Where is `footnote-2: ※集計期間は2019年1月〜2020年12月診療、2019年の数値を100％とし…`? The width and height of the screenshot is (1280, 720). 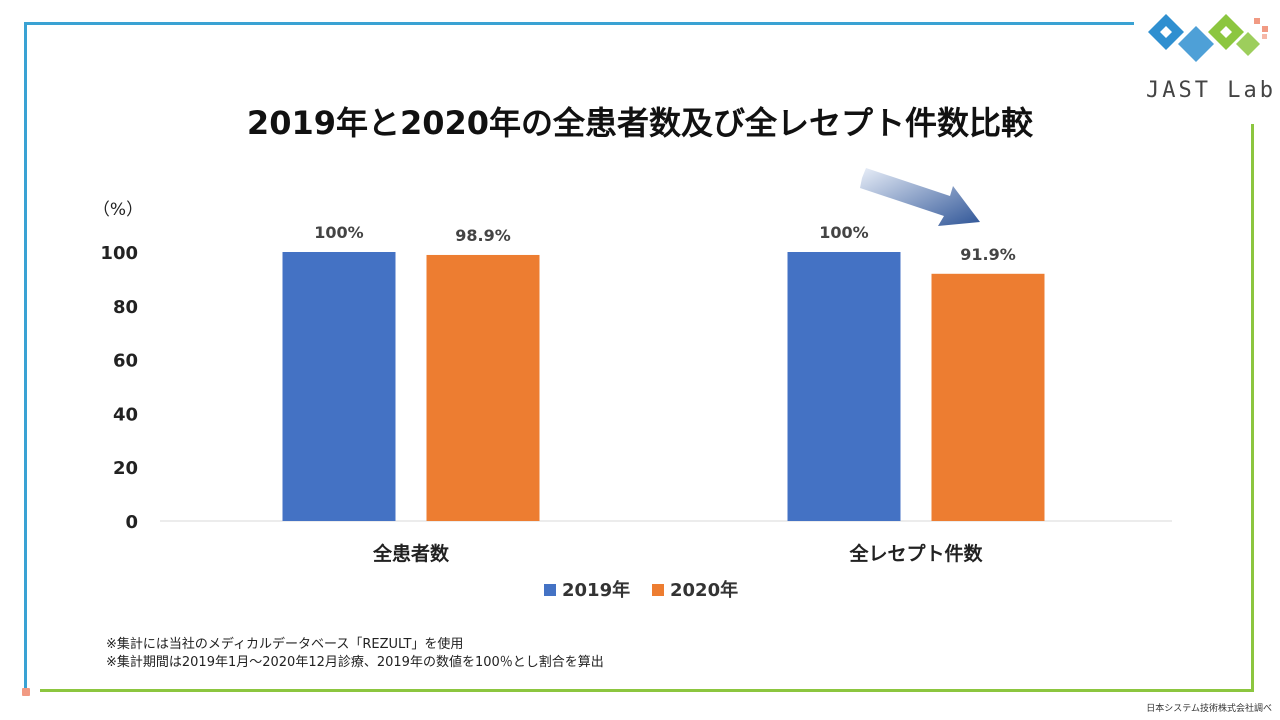
footnote-2: ※集計期間は2019年1月〜2020年12月診療、2019年の数値を100％とし… is located at coordinates (355, 662).